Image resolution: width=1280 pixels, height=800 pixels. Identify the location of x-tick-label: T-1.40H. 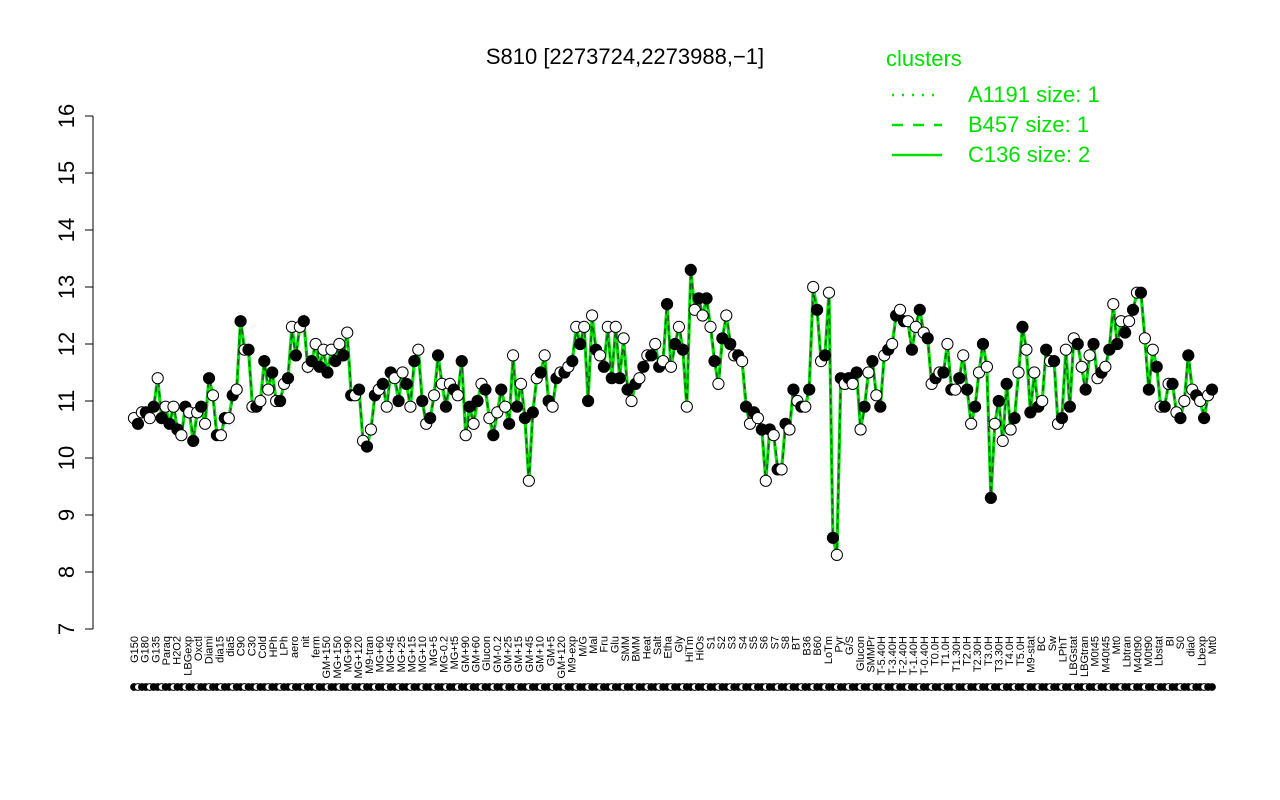
(914, 655).